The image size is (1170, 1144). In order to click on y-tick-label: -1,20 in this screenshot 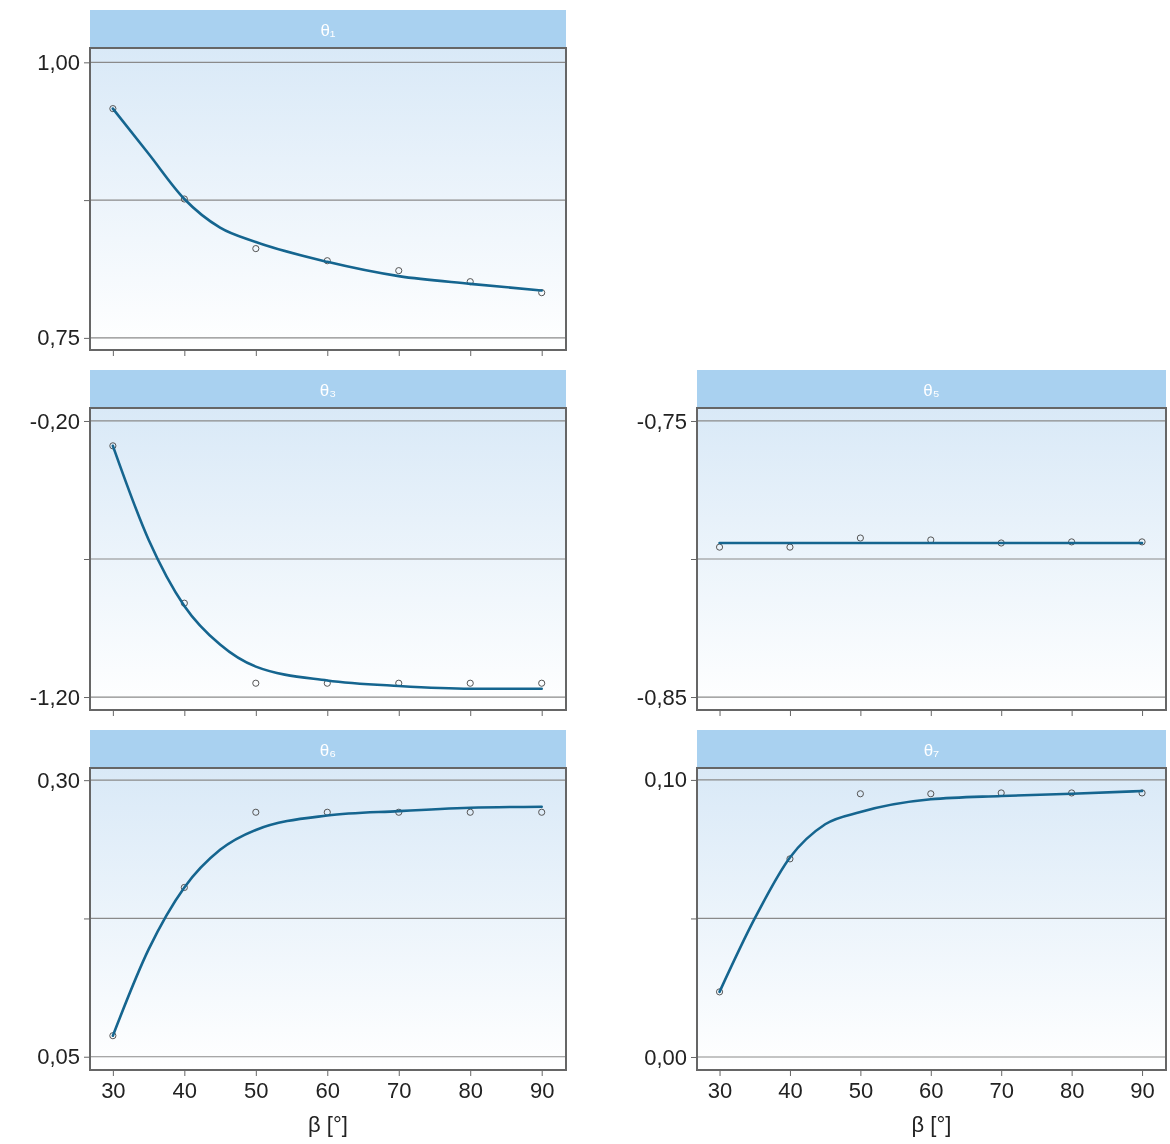, I will do `click(54, 697)`.